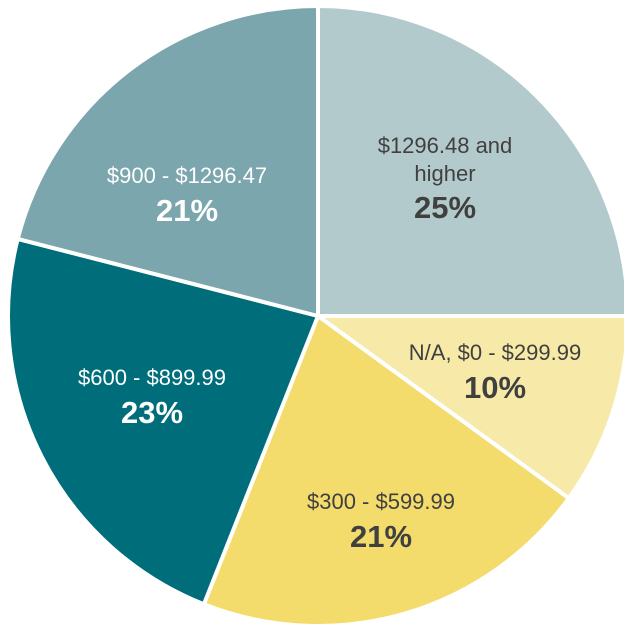 Image resolution: width=624 pixels, height=628 pixels. I want to click on slice-label: $1296.48 and higher 25%, so click(445, 180).